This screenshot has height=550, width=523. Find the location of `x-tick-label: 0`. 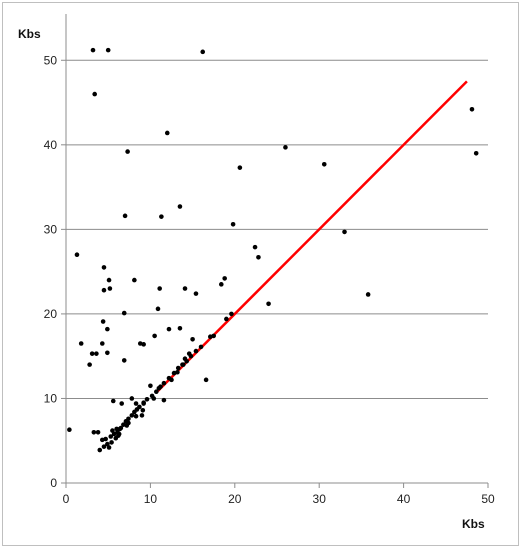

x-tick-label: 0 is located at coordinates (66, 499).